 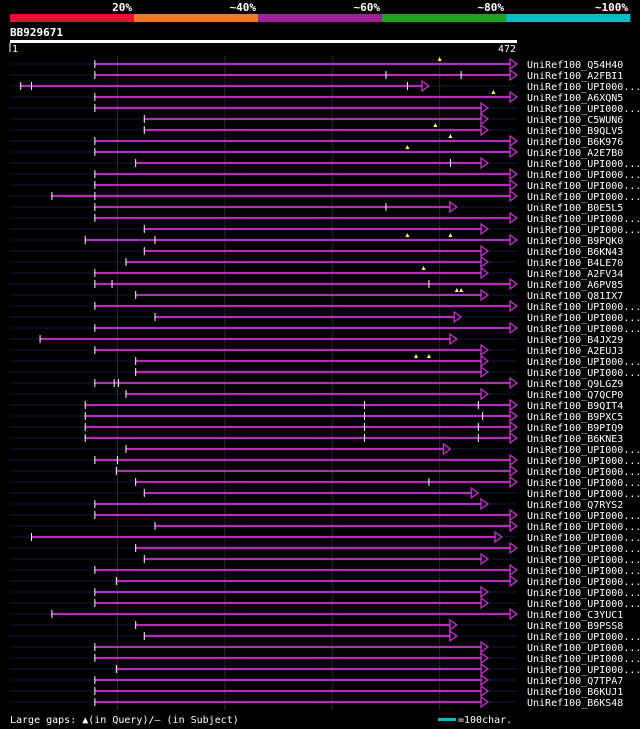 What do you see at coordinates (575, 76) in the screenshot?
I see `hit-label: UniRef100_A2FBI1` at bounding box center [575, 76].